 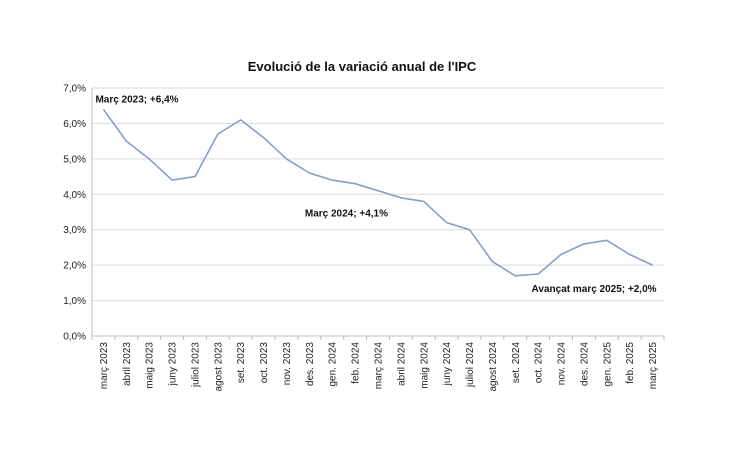 What do you see at coordinates (607, 364) in the screenshot?
I see `x-tick-label: gen. 2025` at bounding box center [607, 364].